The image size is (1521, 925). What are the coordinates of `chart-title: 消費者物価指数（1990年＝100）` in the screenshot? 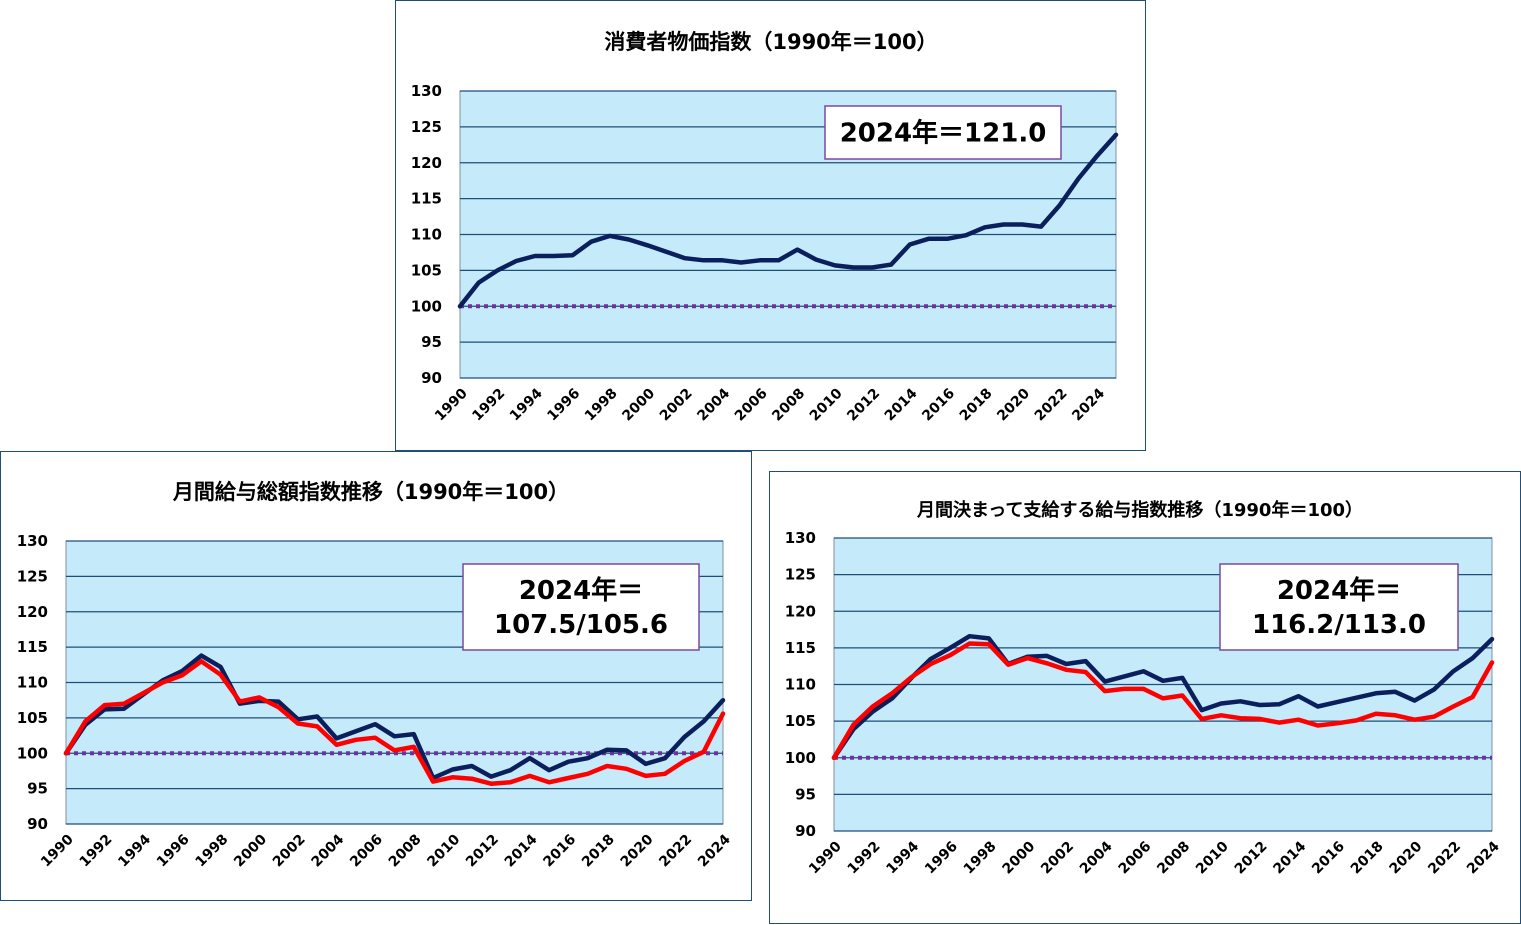 It's located at (770, 42).